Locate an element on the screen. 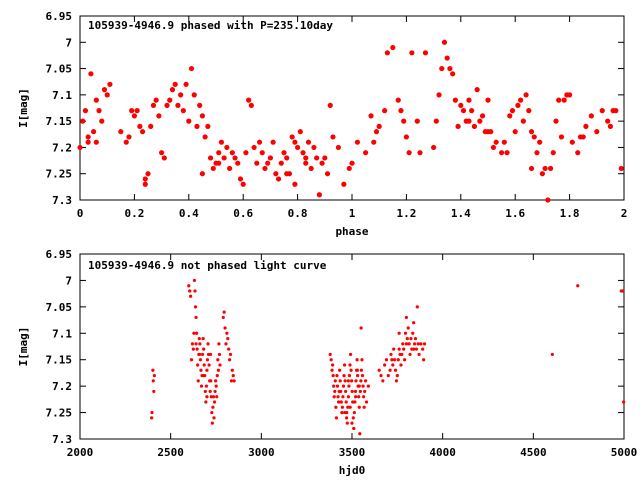 The width and height of the screenshot is (640, 485). y-axis-label: I[mag] is located at coordinates (23, 108).